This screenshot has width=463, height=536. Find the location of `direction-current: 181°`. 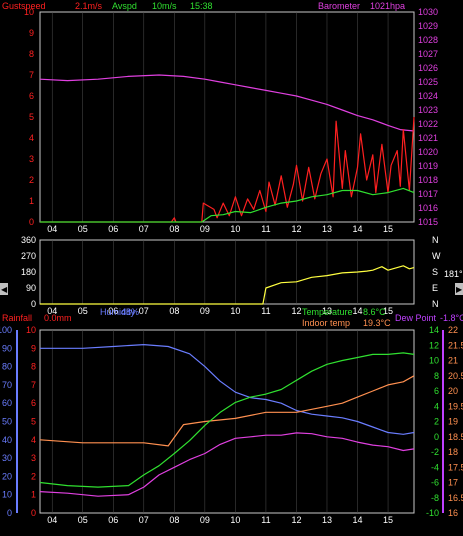

direction-current: 181° is located at coordinates (453, 274).